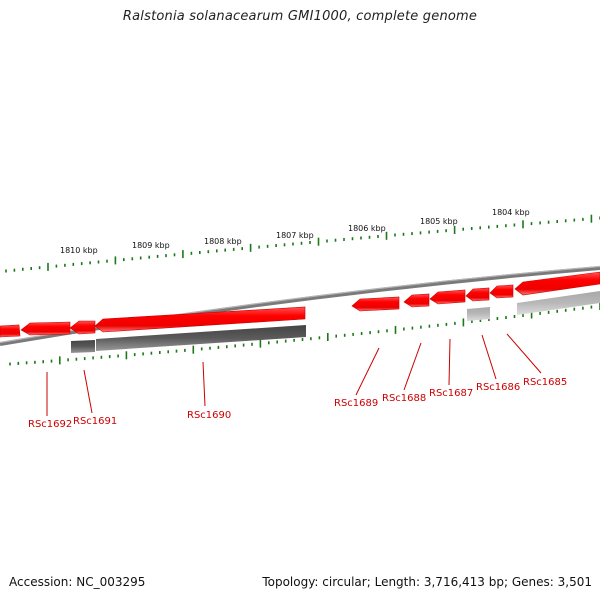  Describe the element at coordinates (478, 314) in the screenshot. I see `feature-light-rsc1686` at that location.